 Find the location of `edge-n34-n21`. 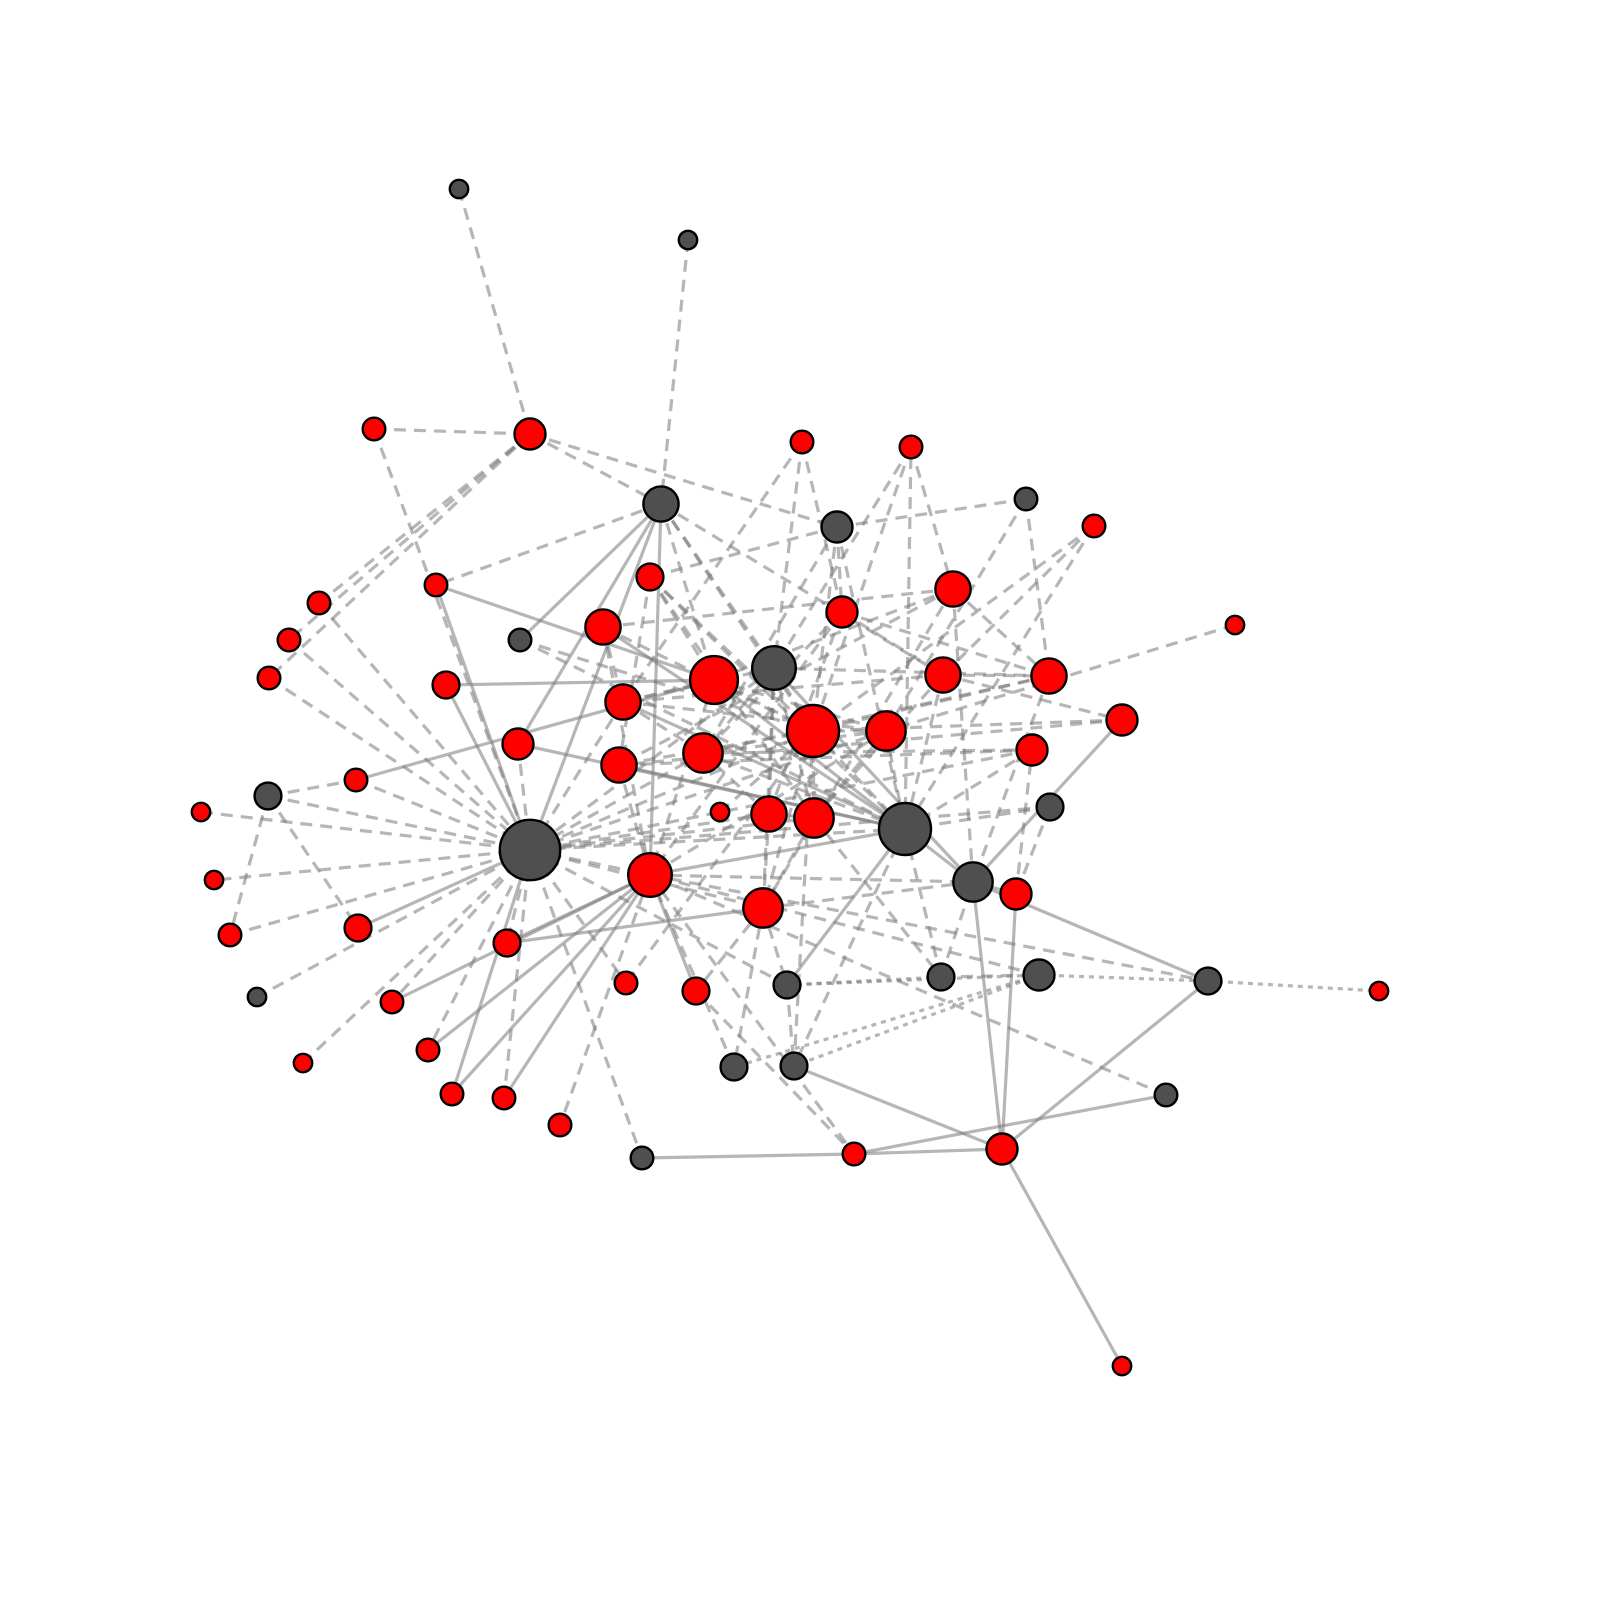

edge-n34-n21 is located at coordinates (535, 730).